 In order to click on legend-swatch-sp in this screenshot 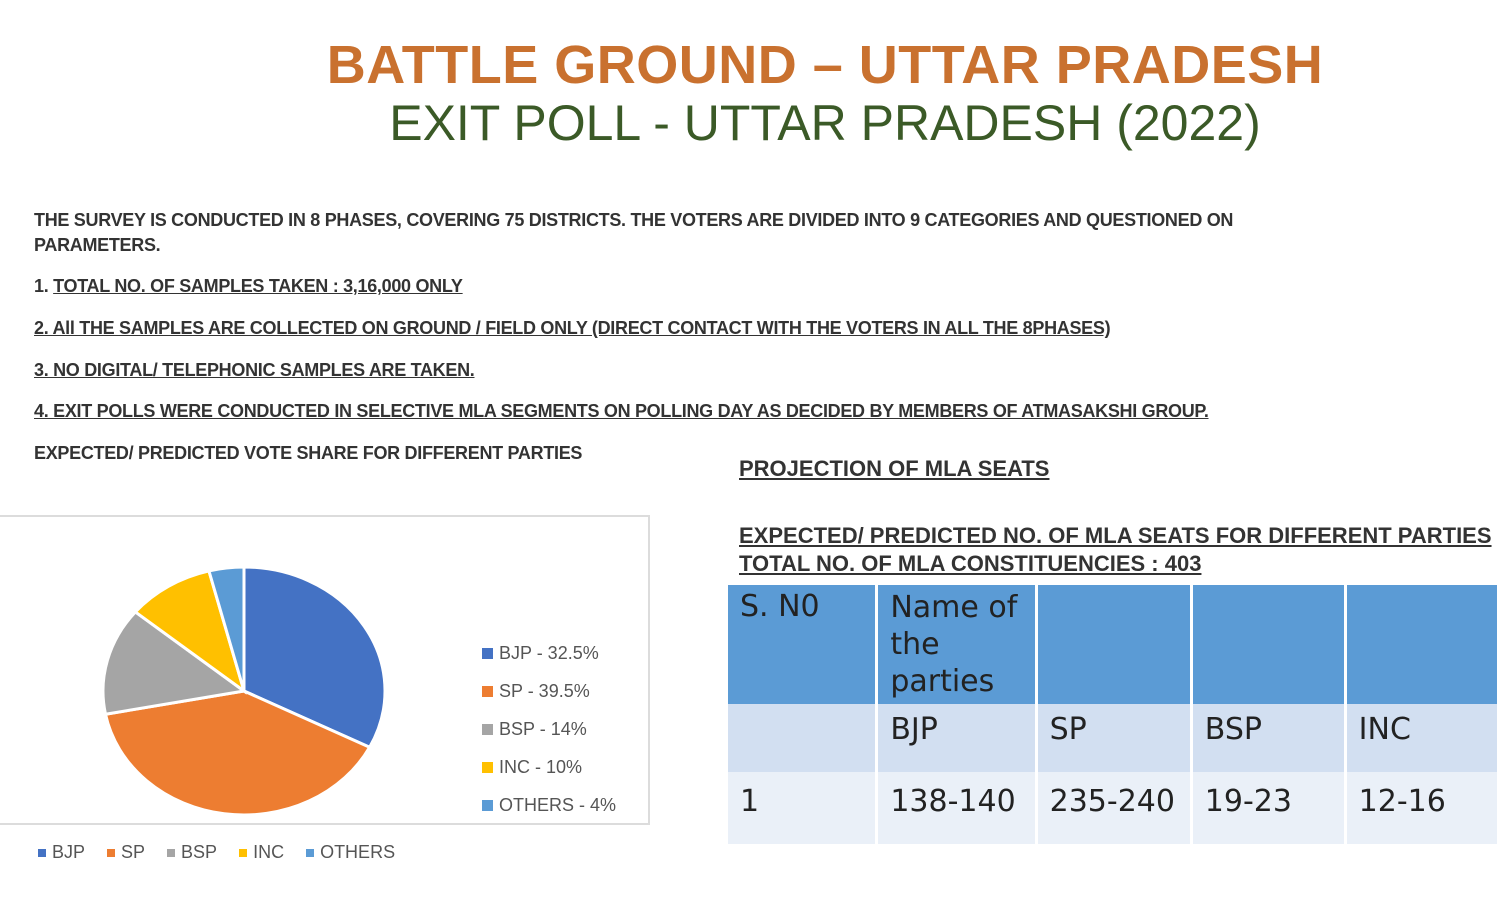, I will do `click(487, 691)`.